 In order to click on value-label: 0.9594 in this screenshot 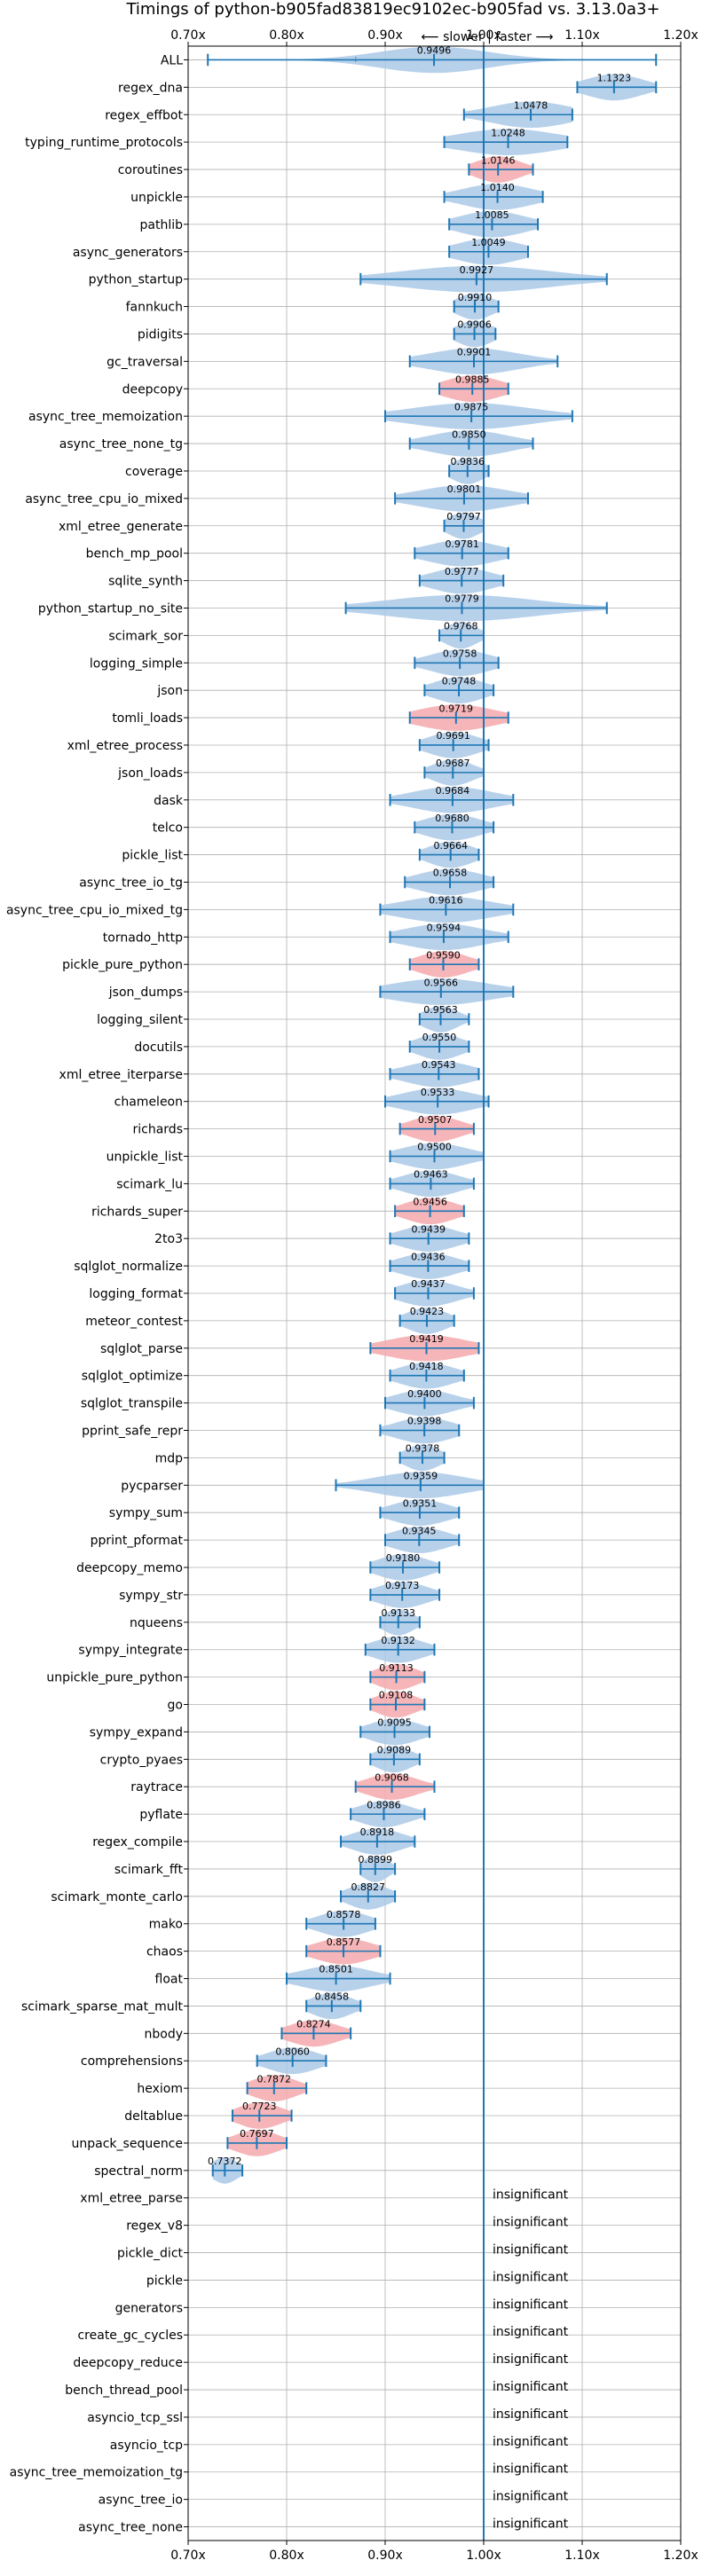, I will do `click(444, 927)`.